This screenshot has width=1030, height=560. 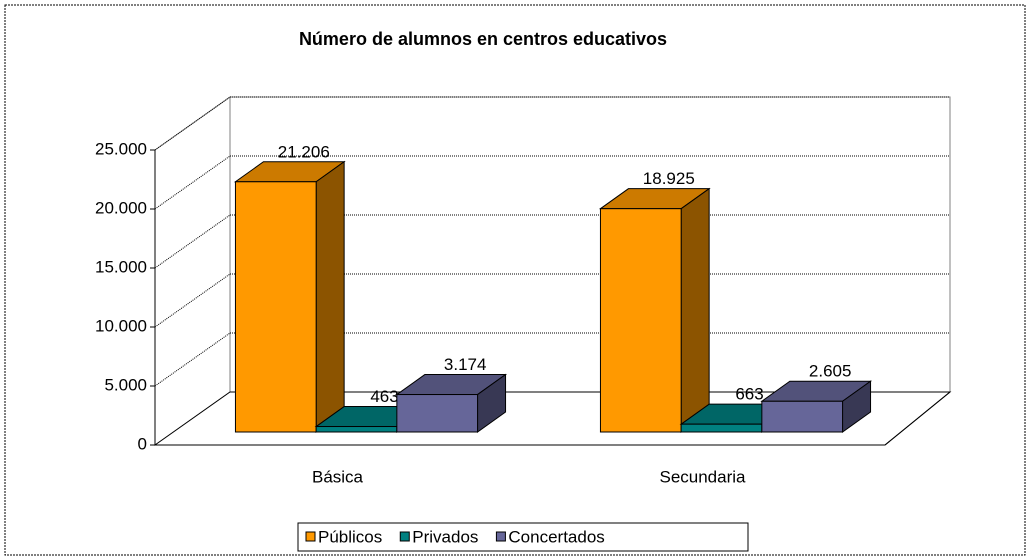 I want to click on floor-edge, so click(x=917, y=418).